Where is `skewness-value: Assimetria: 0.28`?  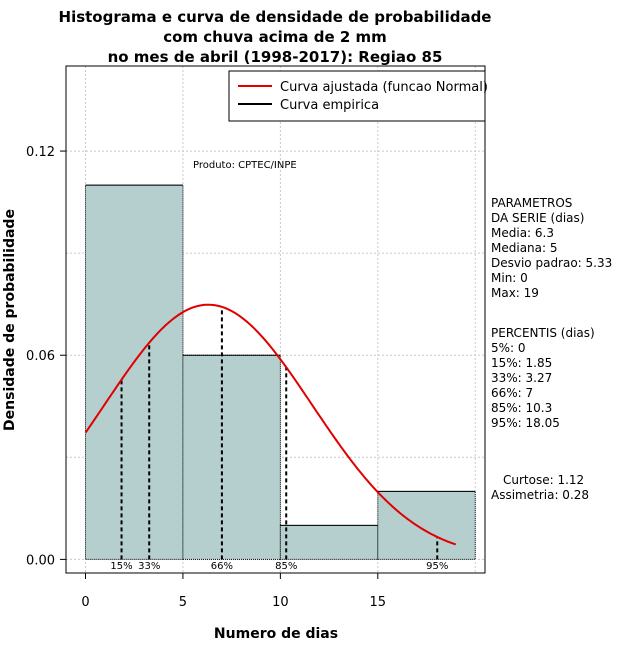
skewness-value: Assimetria: 0.28 is located at coordinates (540, 495).